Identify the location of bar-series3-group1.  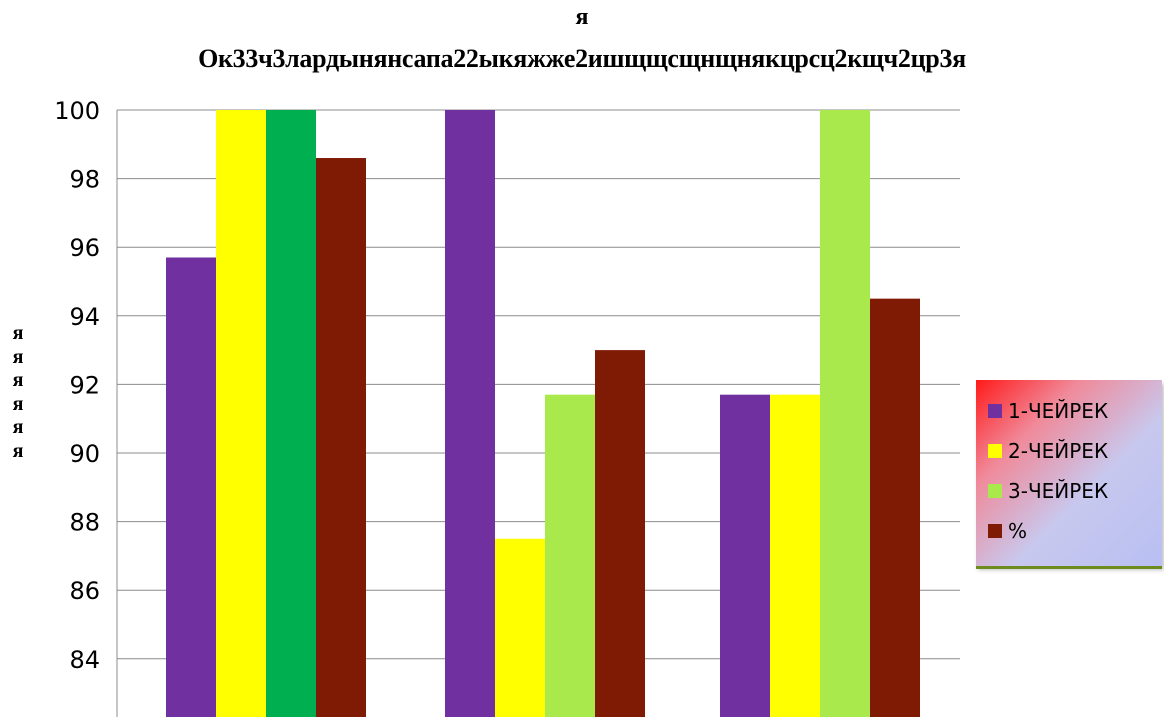
(291, 413).